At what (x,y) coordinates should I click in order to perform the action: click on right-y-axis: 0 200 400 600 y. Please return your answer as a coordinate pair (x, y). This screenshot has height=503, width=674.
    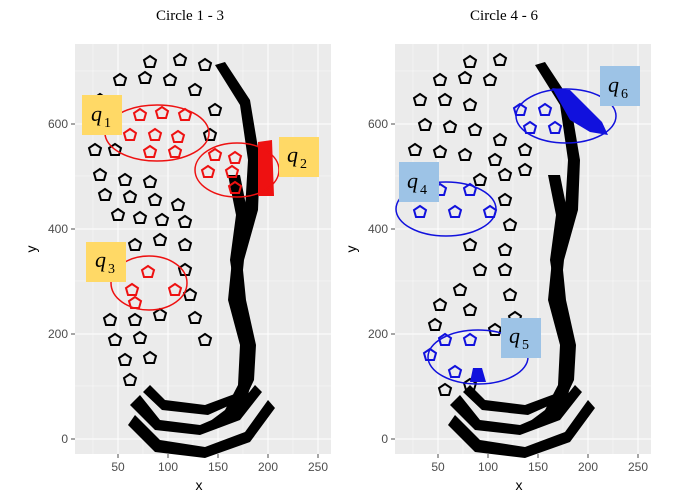
    Looking at the image, I should click on (369, 281).